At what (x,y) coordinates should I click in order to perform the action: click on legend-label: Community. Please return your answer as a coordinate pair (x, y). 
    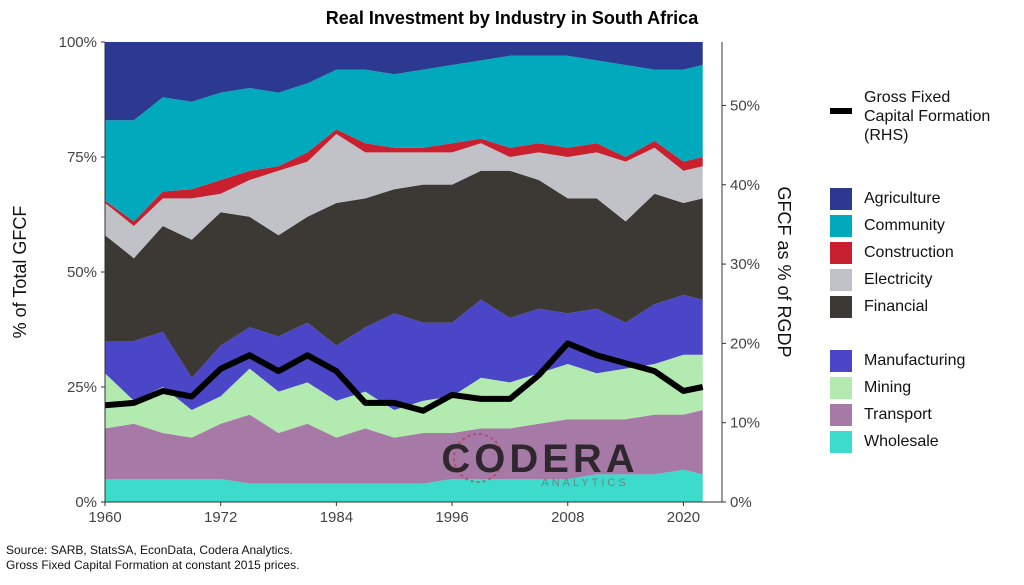
    Looking at the image, I should click on (904, 225).